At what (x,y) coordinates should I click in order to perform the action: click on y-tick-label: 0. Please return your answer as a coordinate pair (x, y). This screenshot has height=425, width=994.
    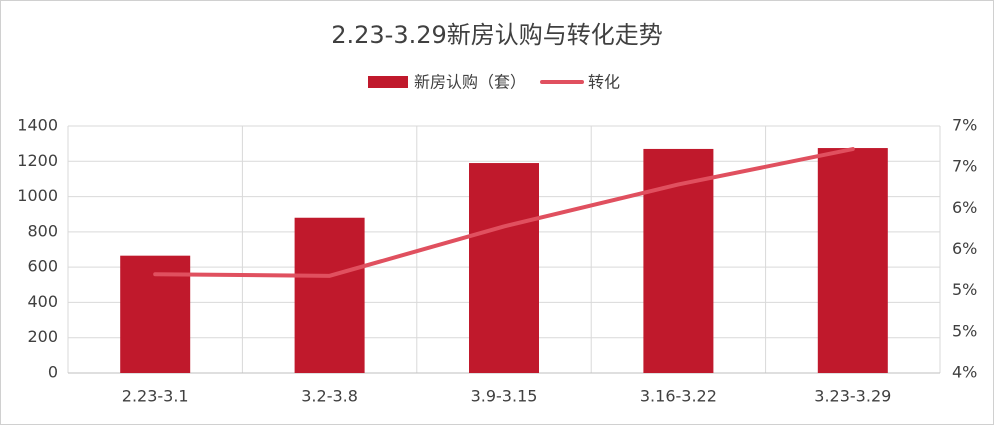
    Looking at the image, I should click on (53, 372).